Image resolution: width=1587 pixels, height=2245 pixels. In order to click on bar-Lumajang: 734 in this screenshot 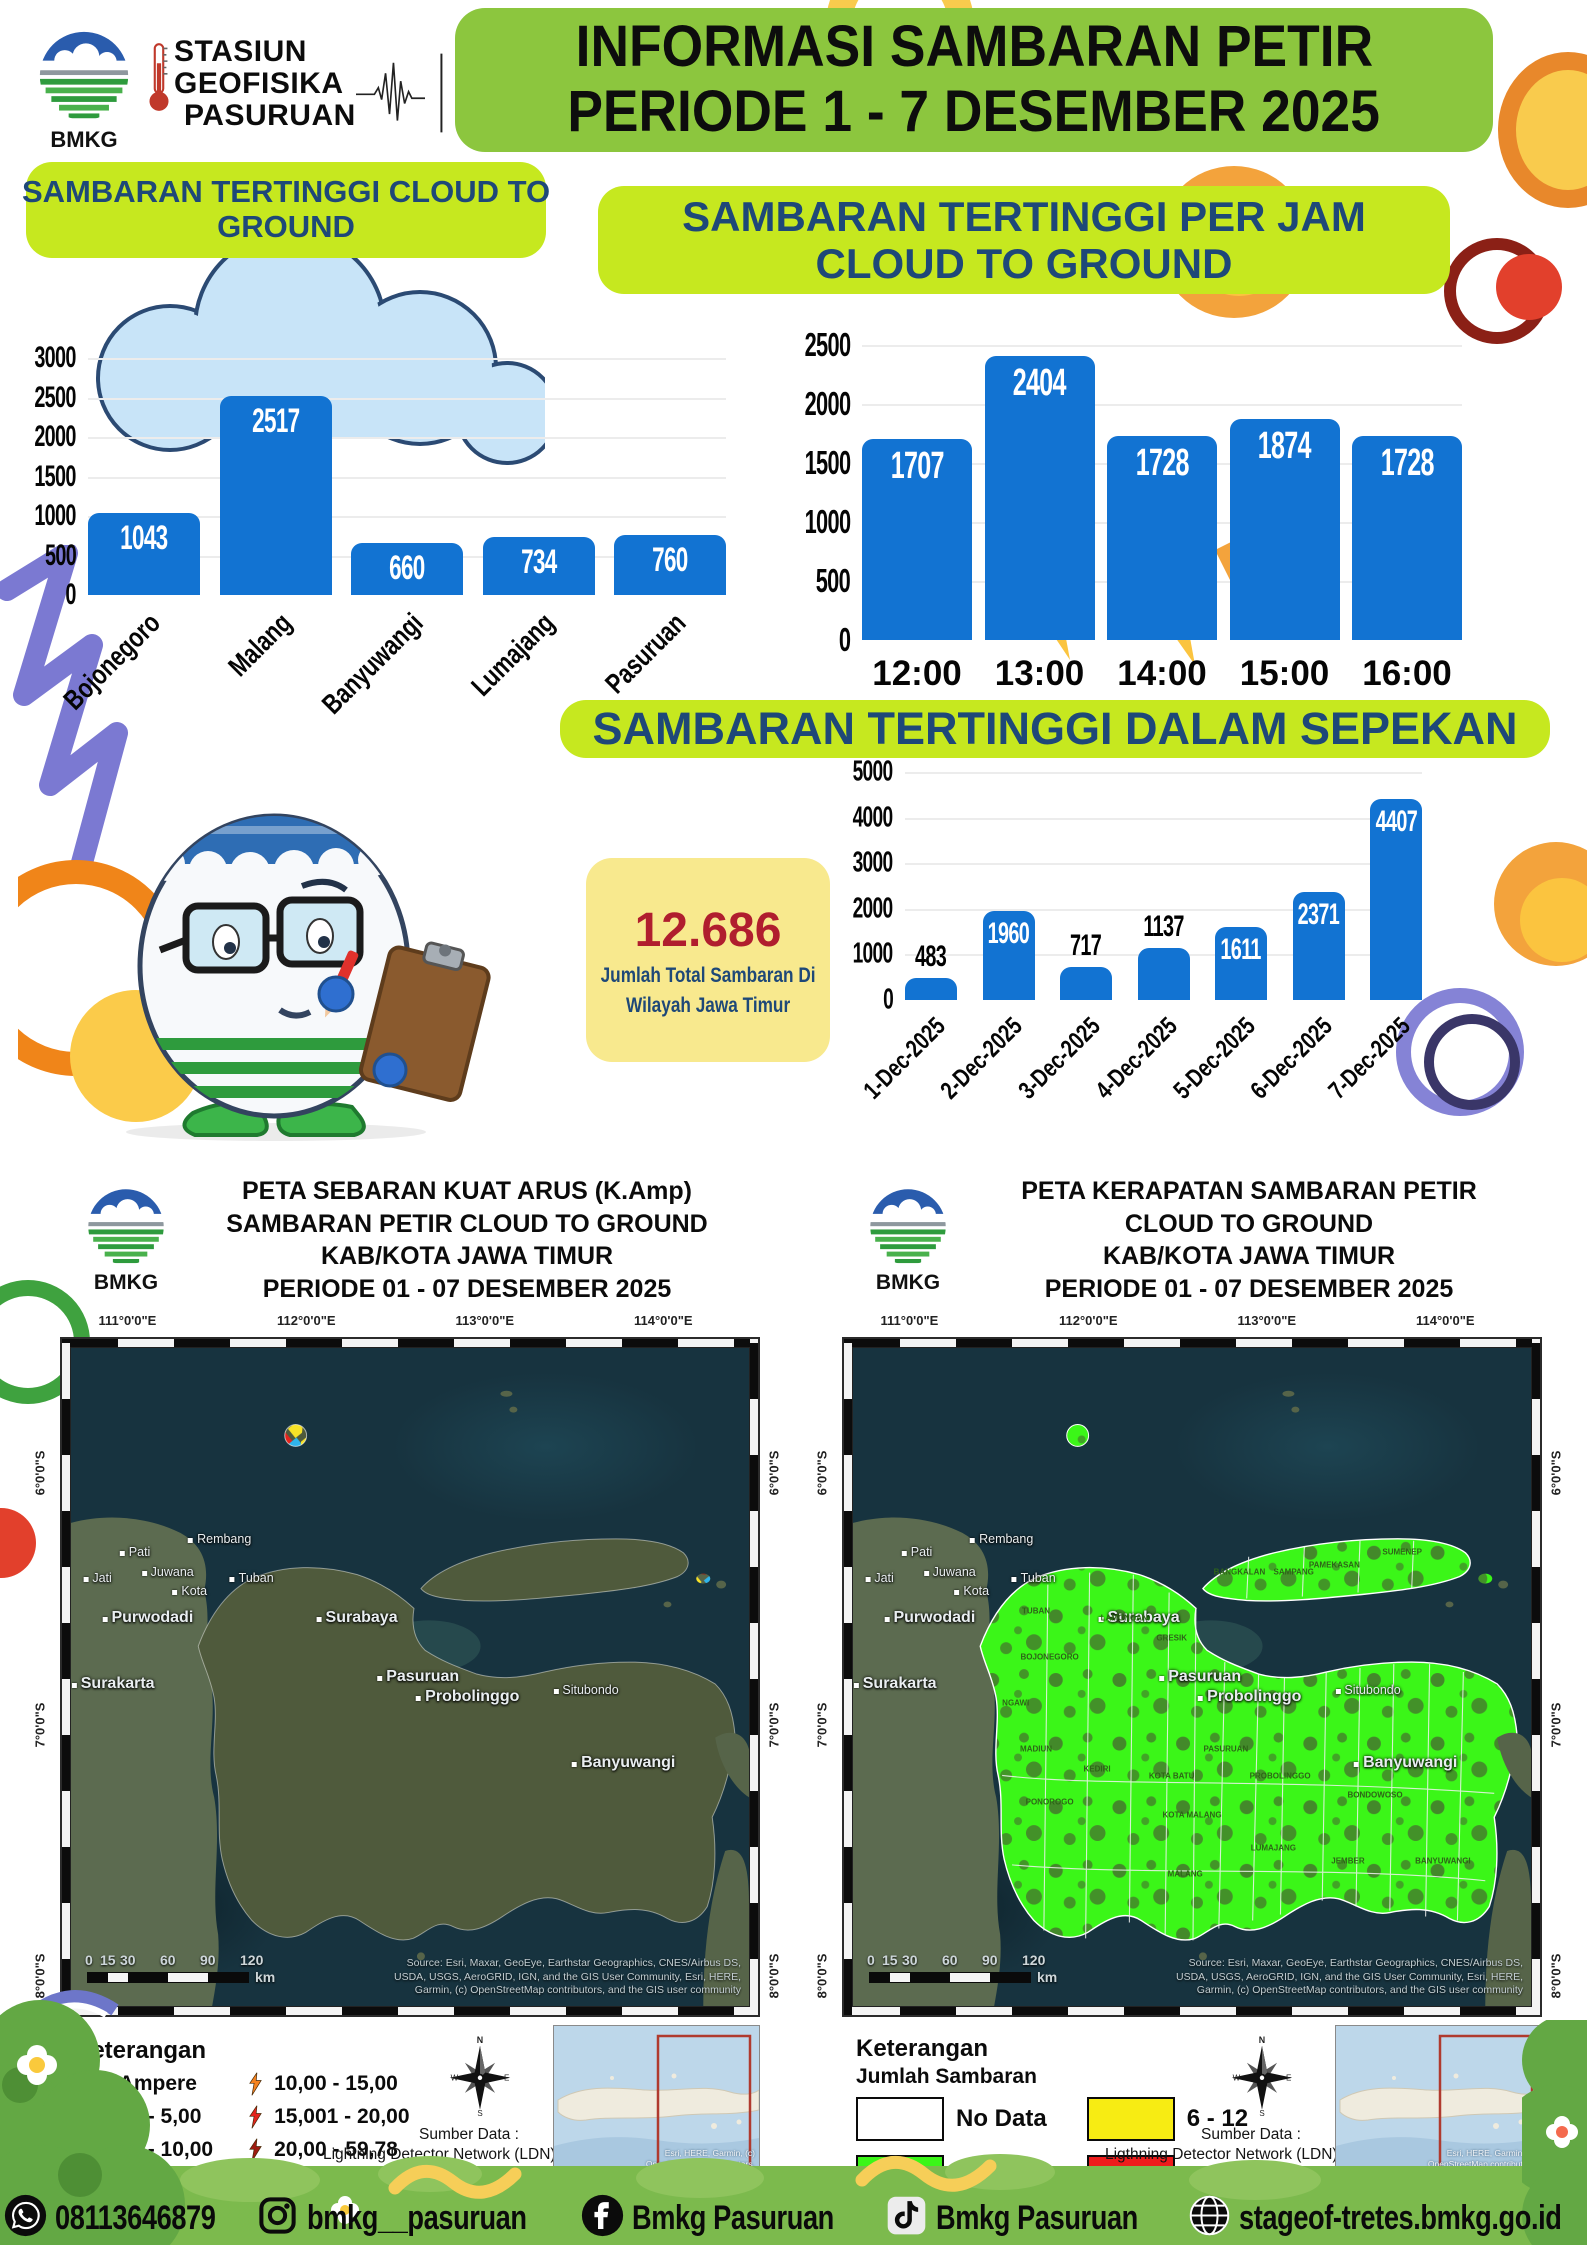, I will do `click(538, 566)`.